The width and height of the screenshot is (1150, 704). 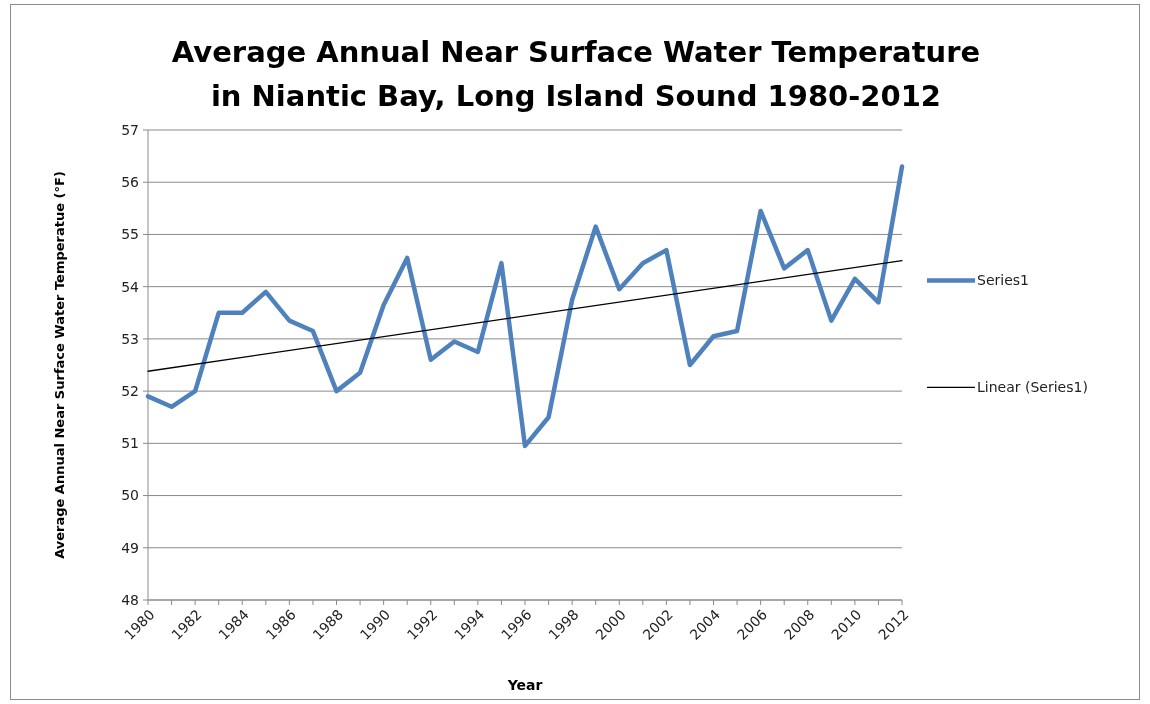 What do you see at coordinates (1032, 387) in the screenshot?
I see `legend-label: Linear (Series1)` at bounding box center [1032, 387].